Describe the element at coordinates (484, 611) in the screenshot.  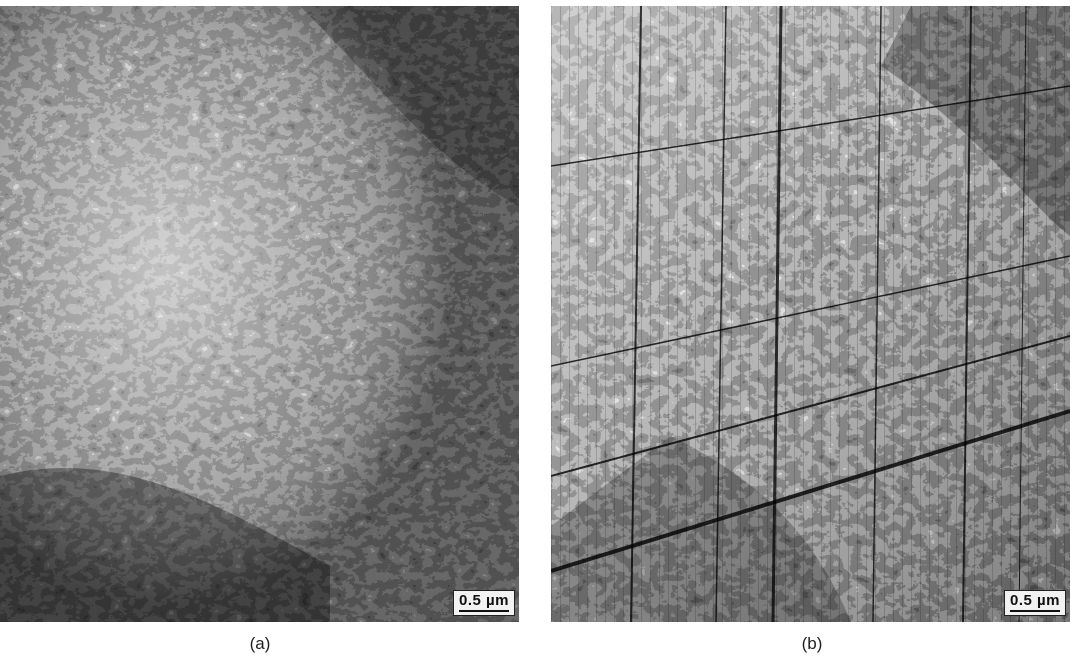
I see `scale-bar-a-line` at that location.